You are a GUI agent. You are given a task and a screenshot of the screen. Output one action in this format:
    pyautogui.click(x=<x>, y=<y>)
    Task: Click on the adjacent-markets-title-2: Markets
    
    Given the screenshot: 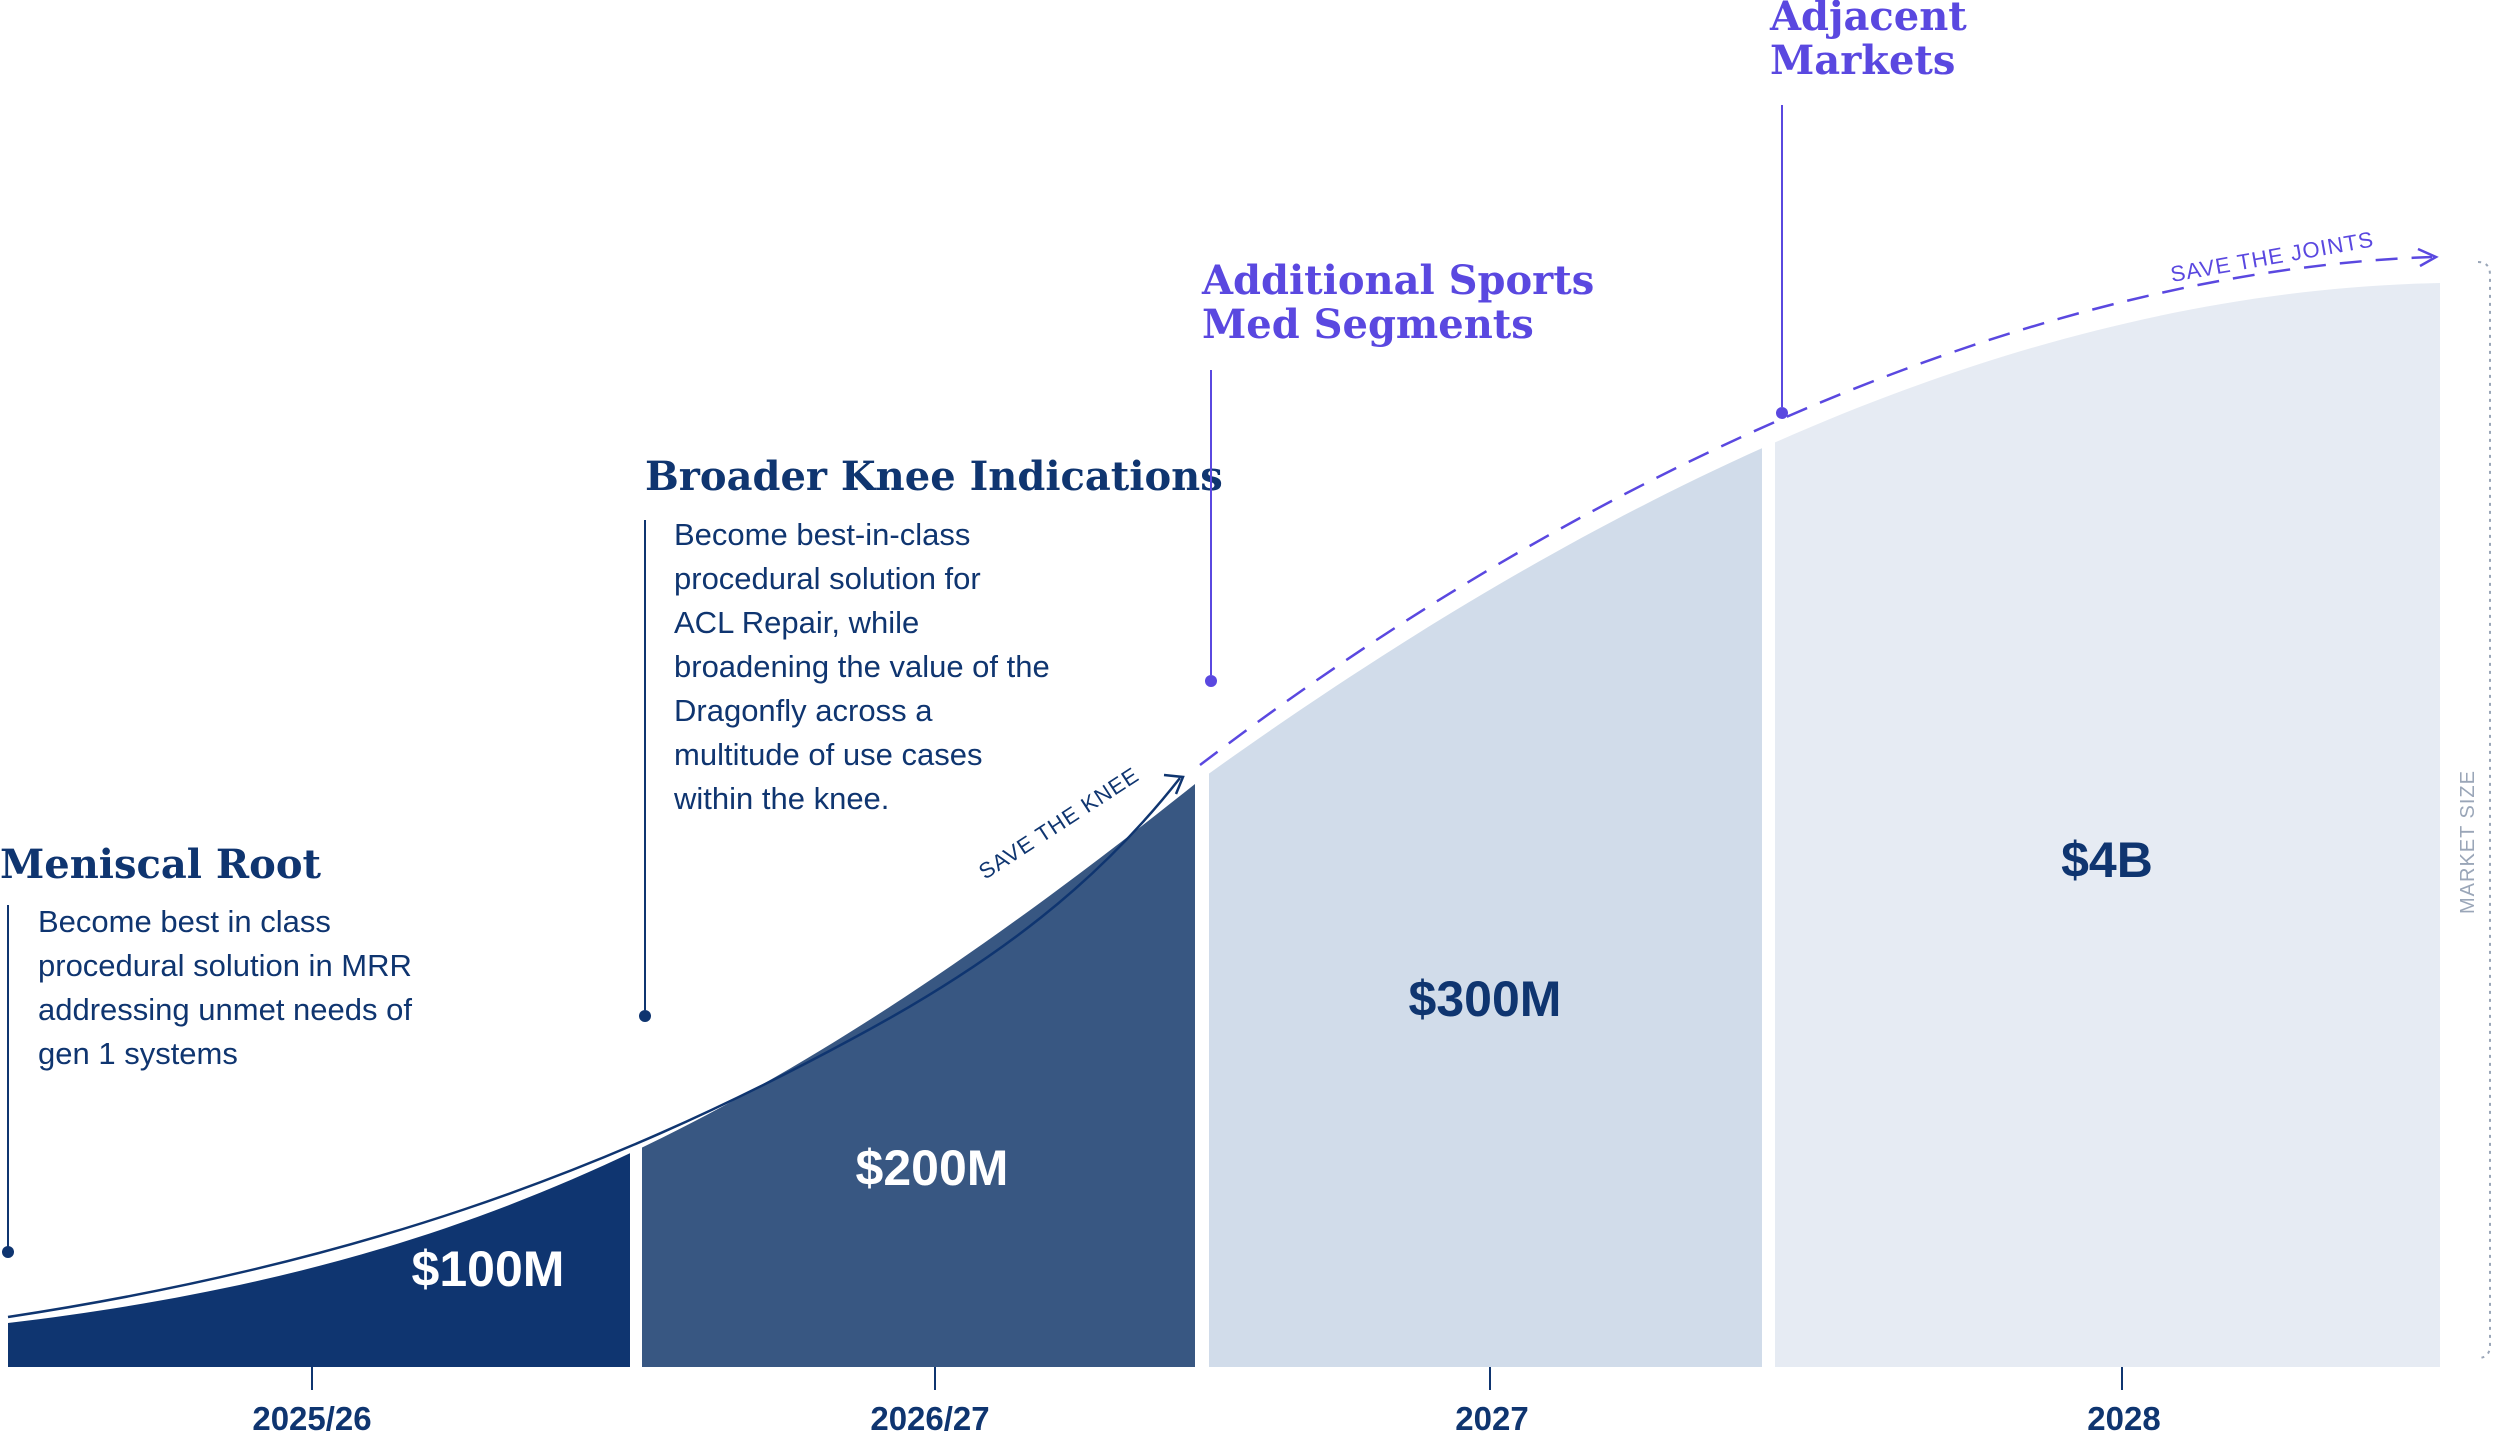 What is the action you would take?
    pyautogui.click(x=1862, y=60)
    